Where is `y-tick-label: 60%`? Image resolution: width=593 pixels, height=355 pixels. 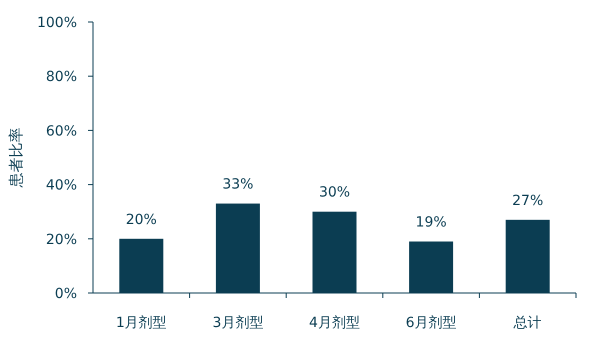
y-tick-label: 60% is located at coordinates (61, 131).